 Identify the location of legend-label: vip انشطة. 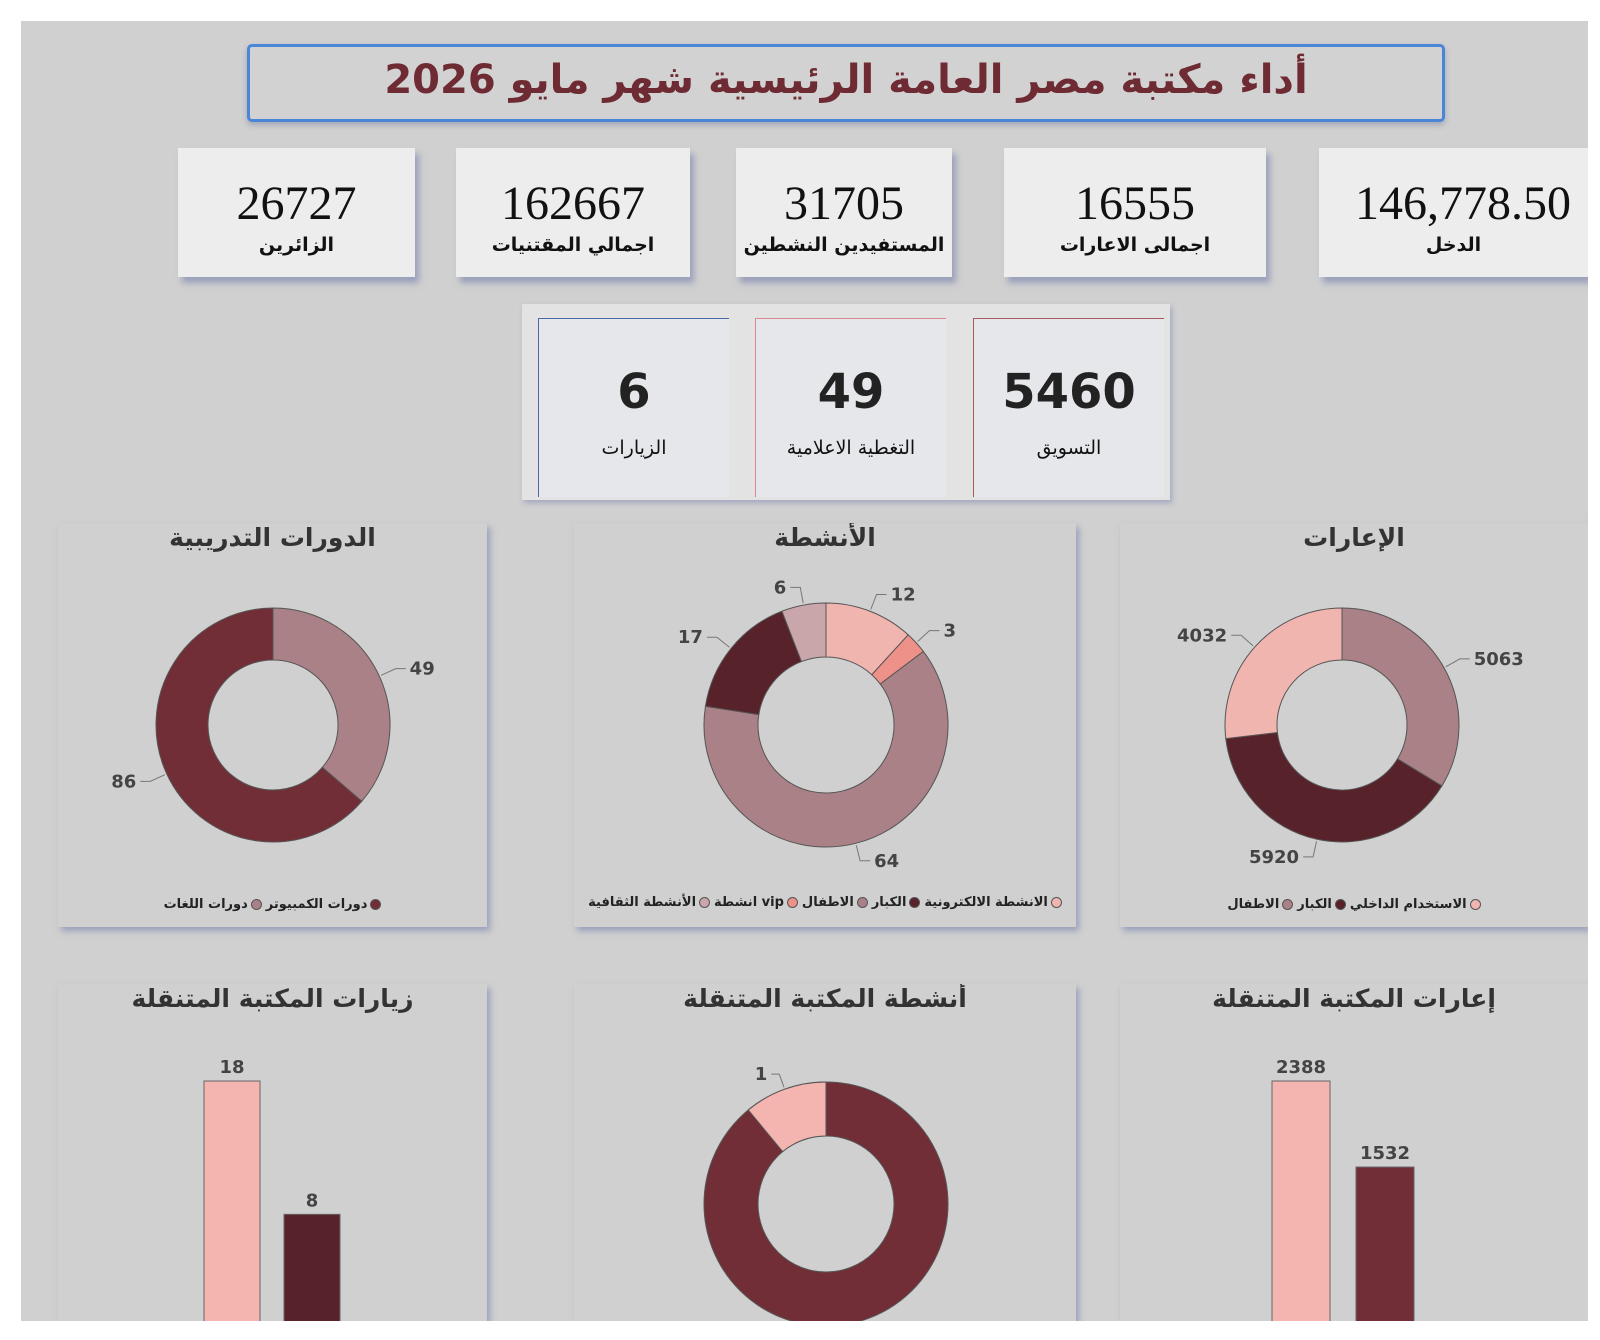
(749, 902).